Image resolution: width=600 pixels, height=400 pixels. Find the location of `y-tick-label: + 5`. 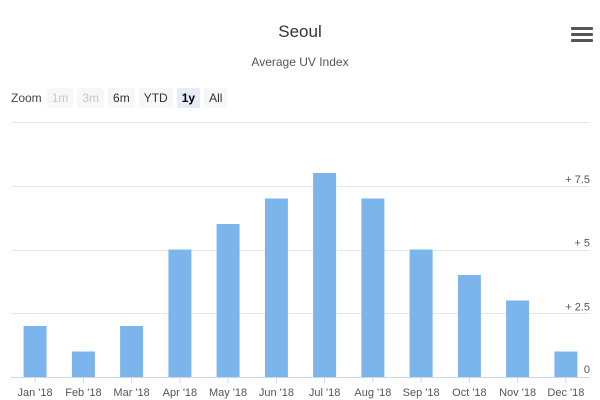

y-tick-label: + 5 is located at coordinates (582, 244).